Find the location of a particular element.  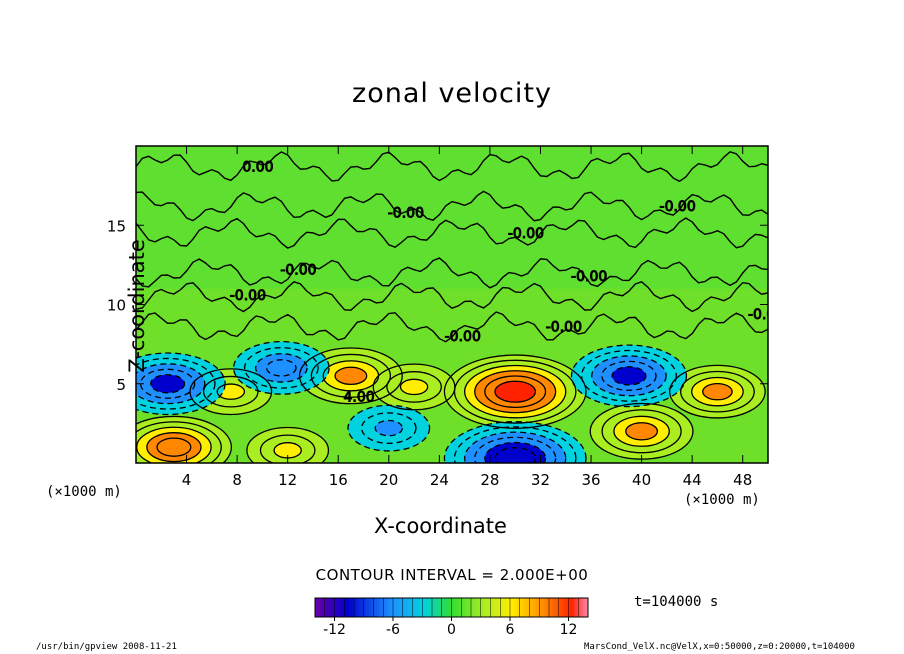

contour-label-6: -0.00 is located at coordinates (248, 296).